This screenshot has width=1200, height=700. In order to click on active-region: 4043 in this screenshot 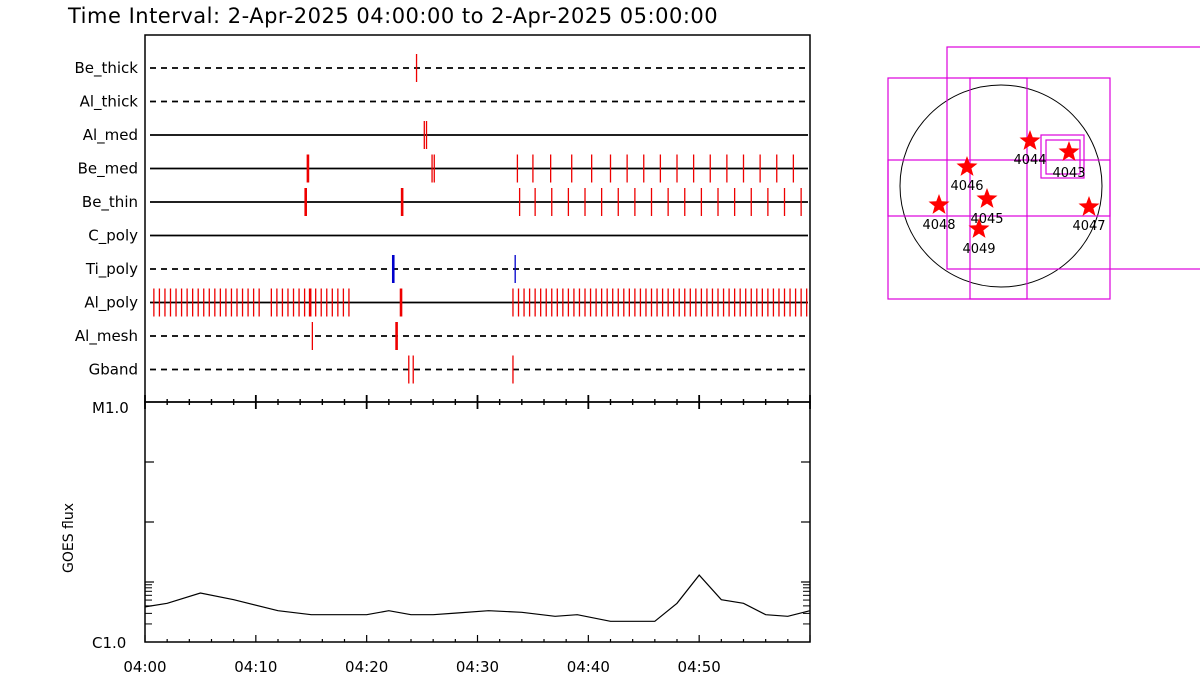, I will do `click(1069, 161)`.